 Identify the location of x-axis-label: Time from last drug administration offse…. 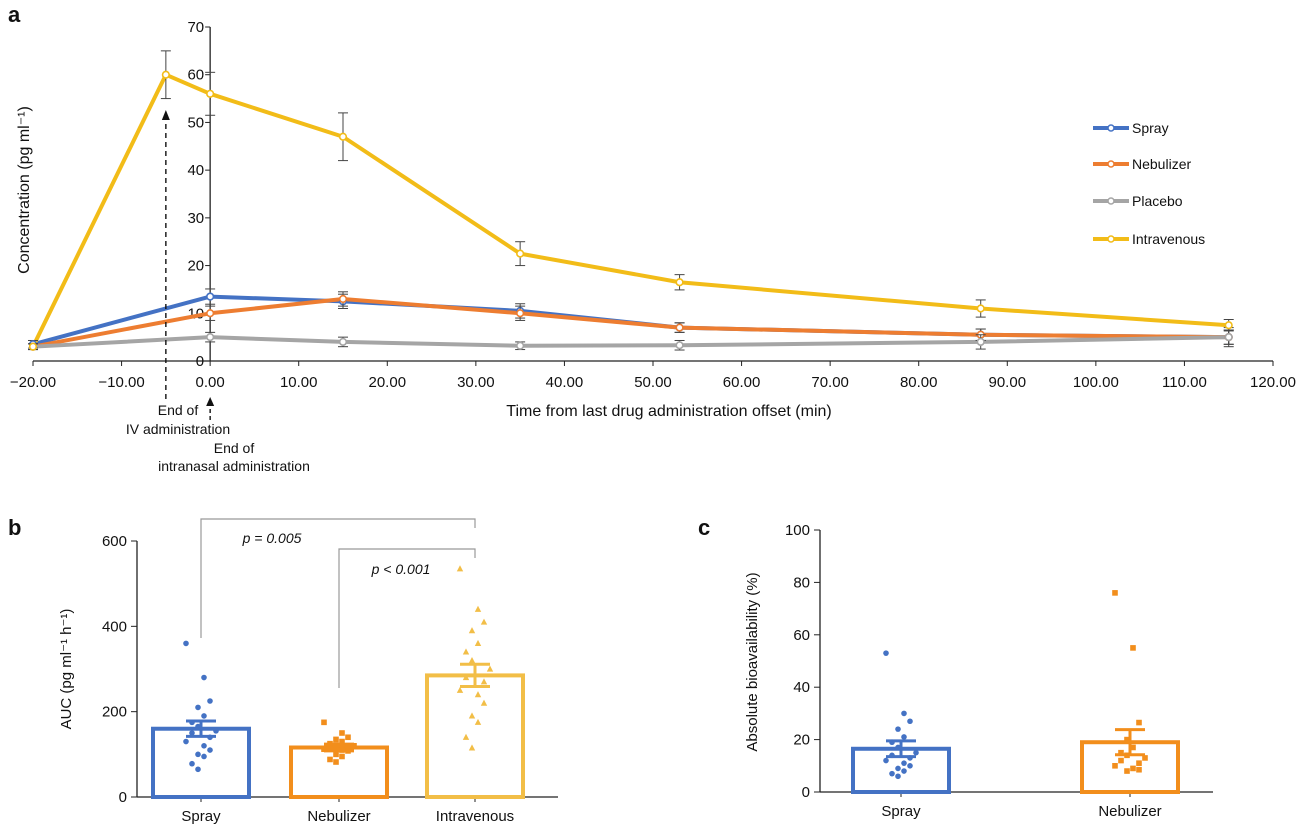
(668, 411).